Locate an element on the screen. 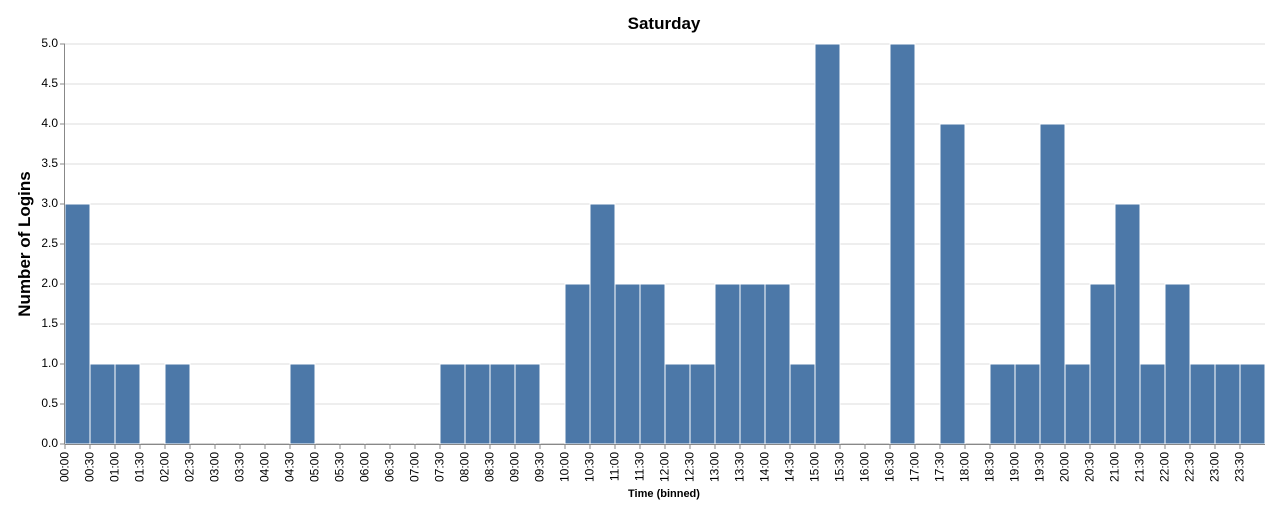 Image resolution: width=1286 pixels, height=514 pixels. x-axis-label: Time (binned) is located at coordinates (664, 494).